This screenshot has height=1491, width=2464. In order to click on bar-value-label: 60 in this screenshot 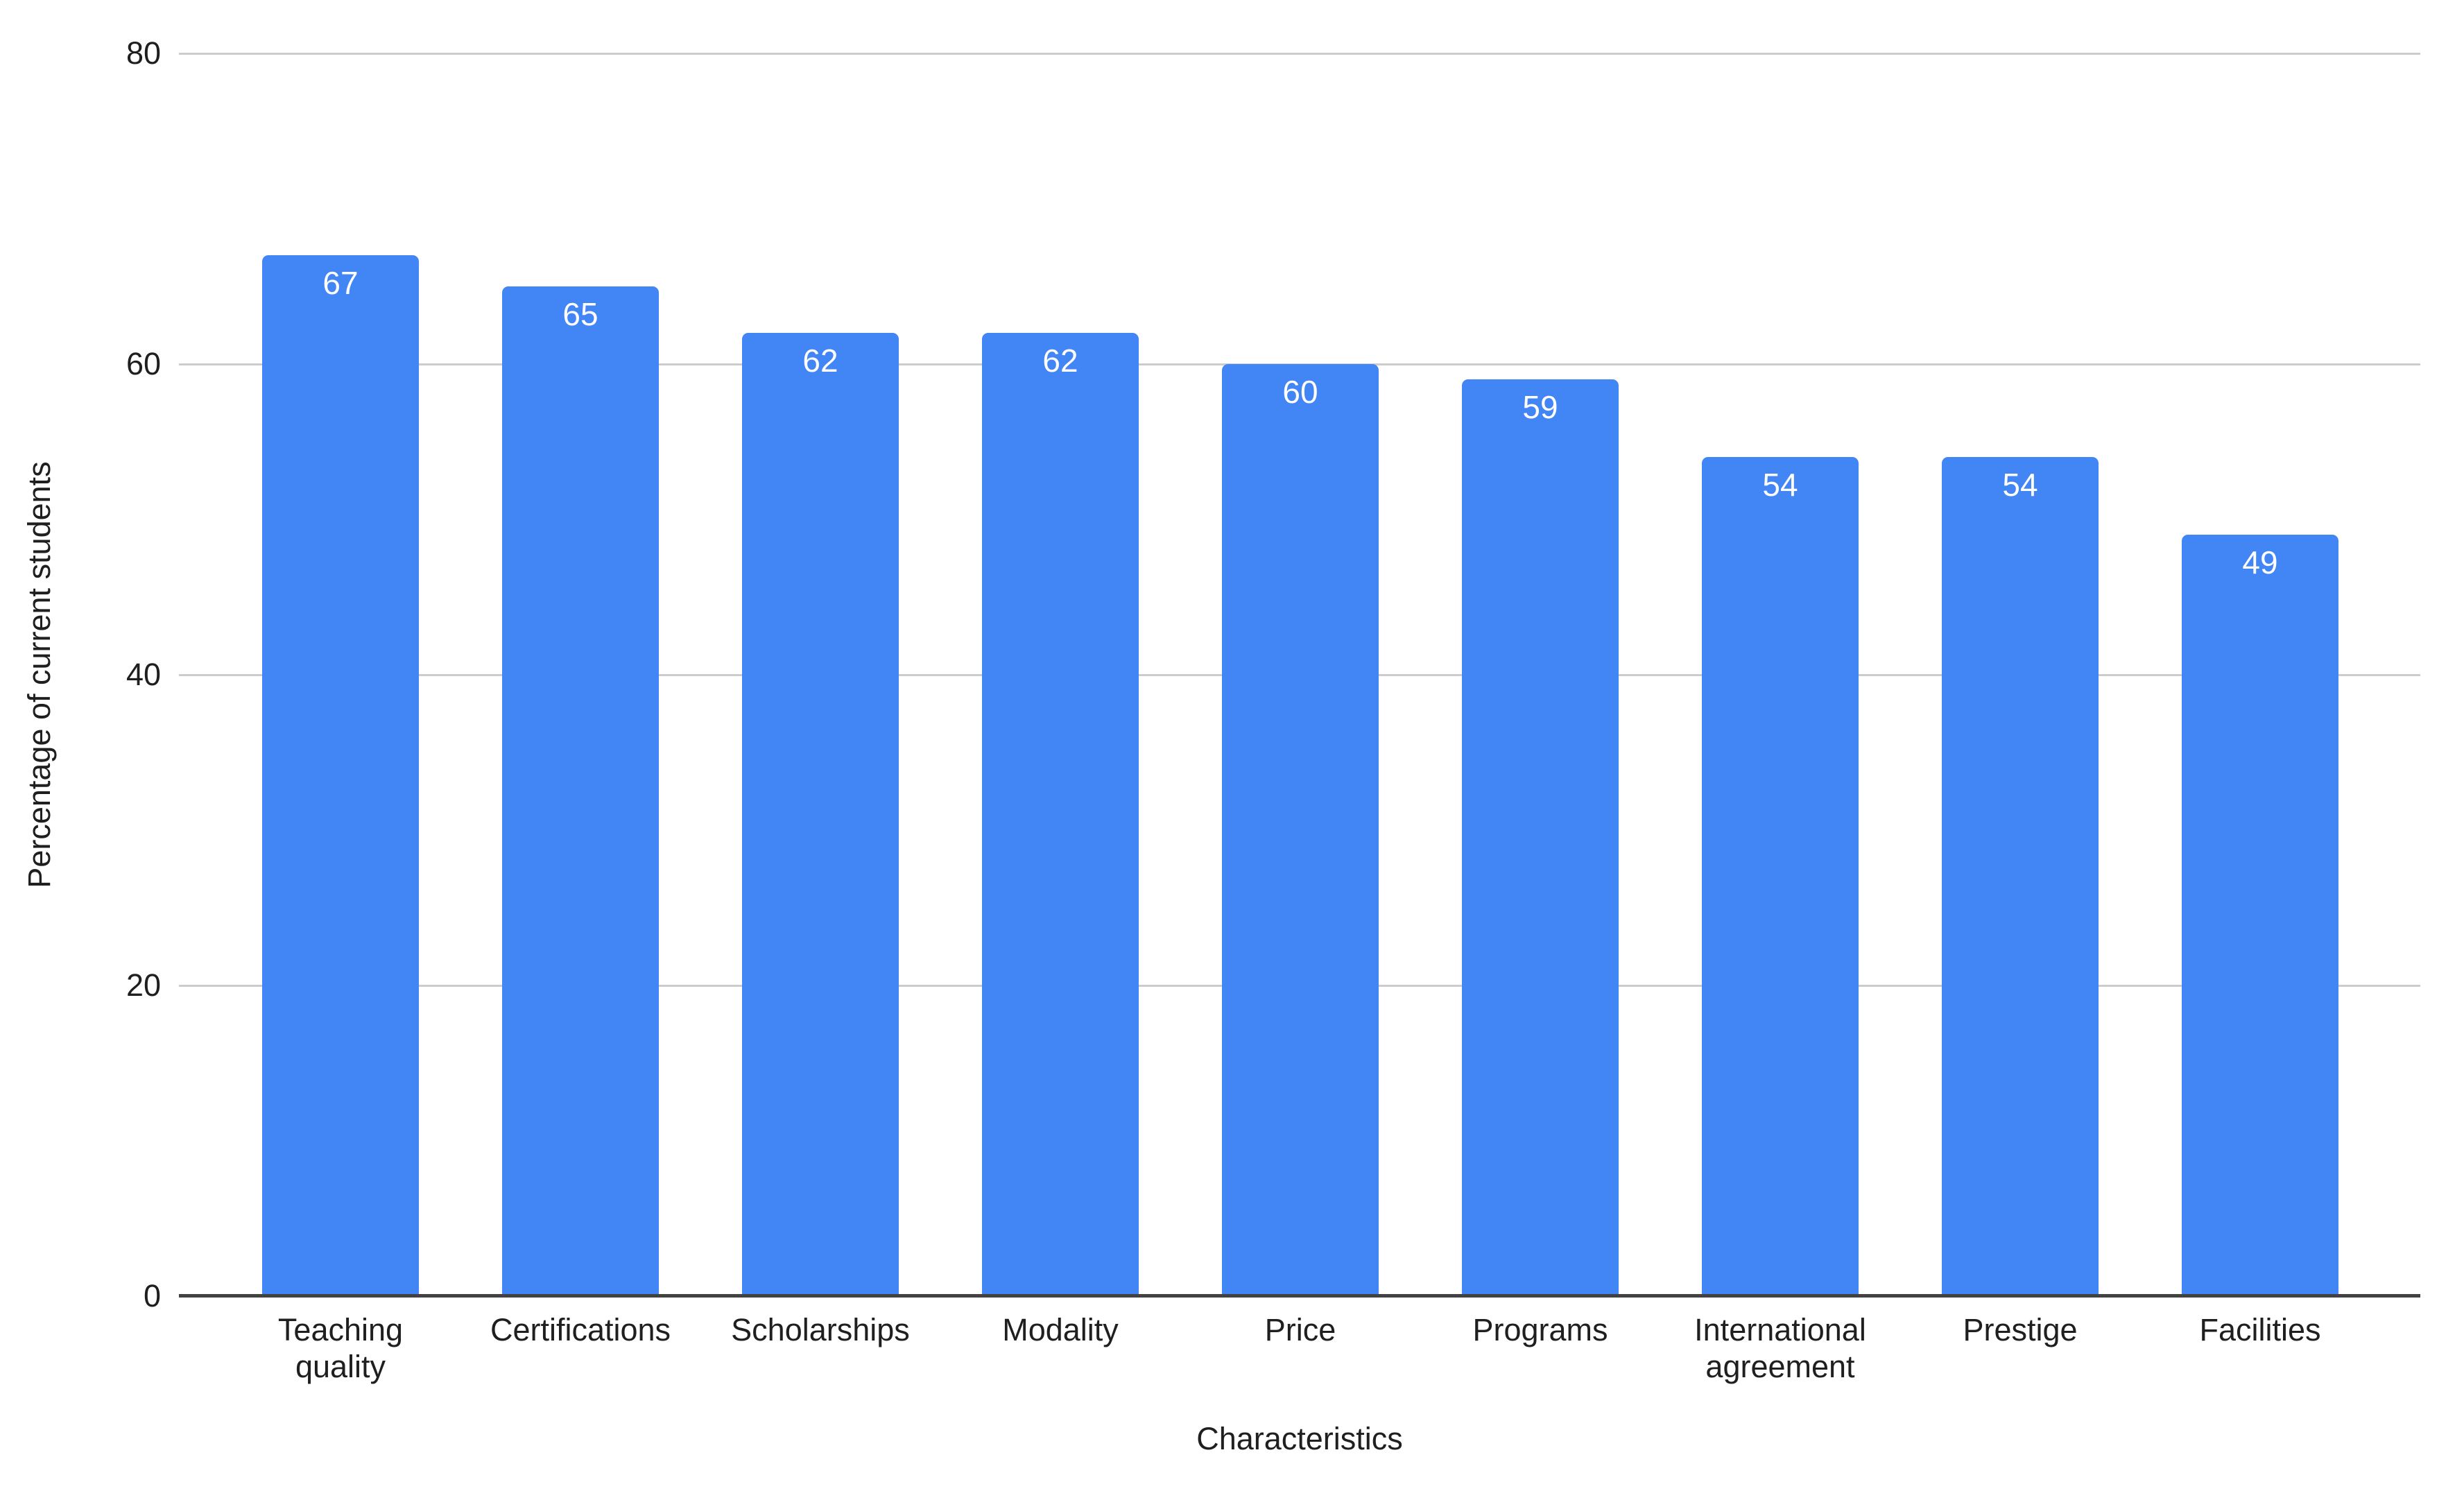, I will do `click(1300, 392)`.